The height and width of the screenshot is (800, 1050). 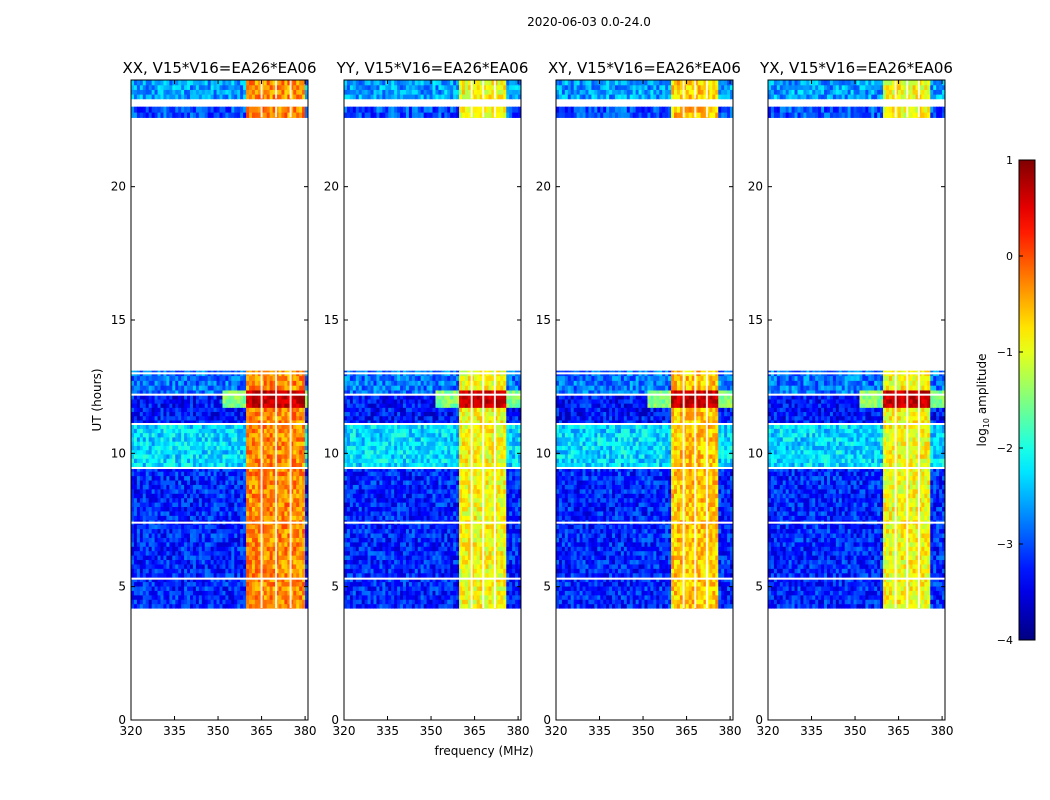 I want to click on panel-title: XX, V15*V16=EA26*EA06, so click(x=219, y=68).